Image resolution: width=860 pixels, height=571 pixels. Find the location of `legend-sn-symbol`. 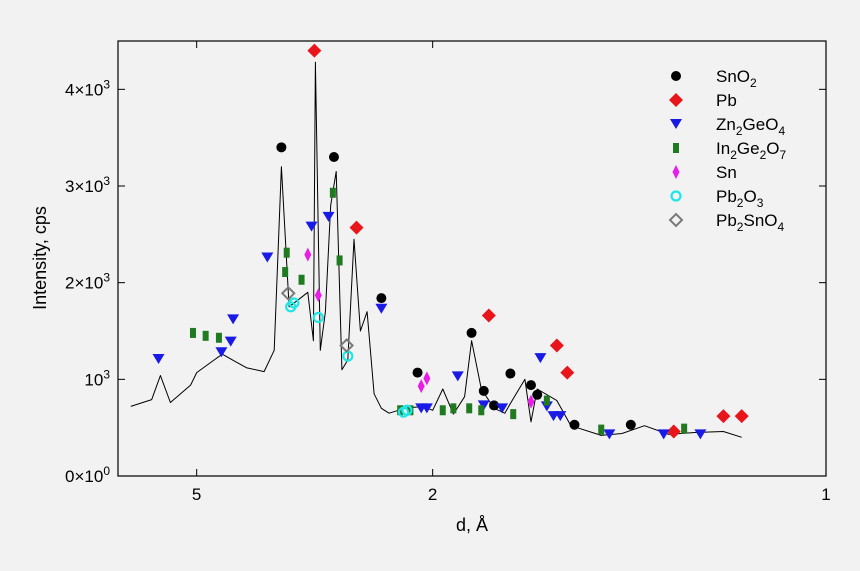

legend-sn-symbol is located at coordinates (676, 172).